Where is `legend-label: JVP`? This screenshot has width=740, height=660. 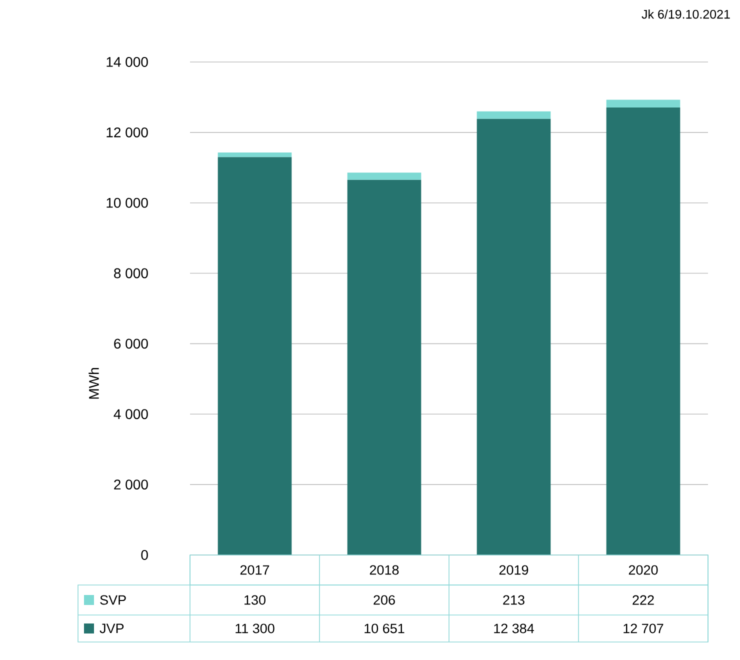
legend-label: JVP is located at coordinates (112, 629).